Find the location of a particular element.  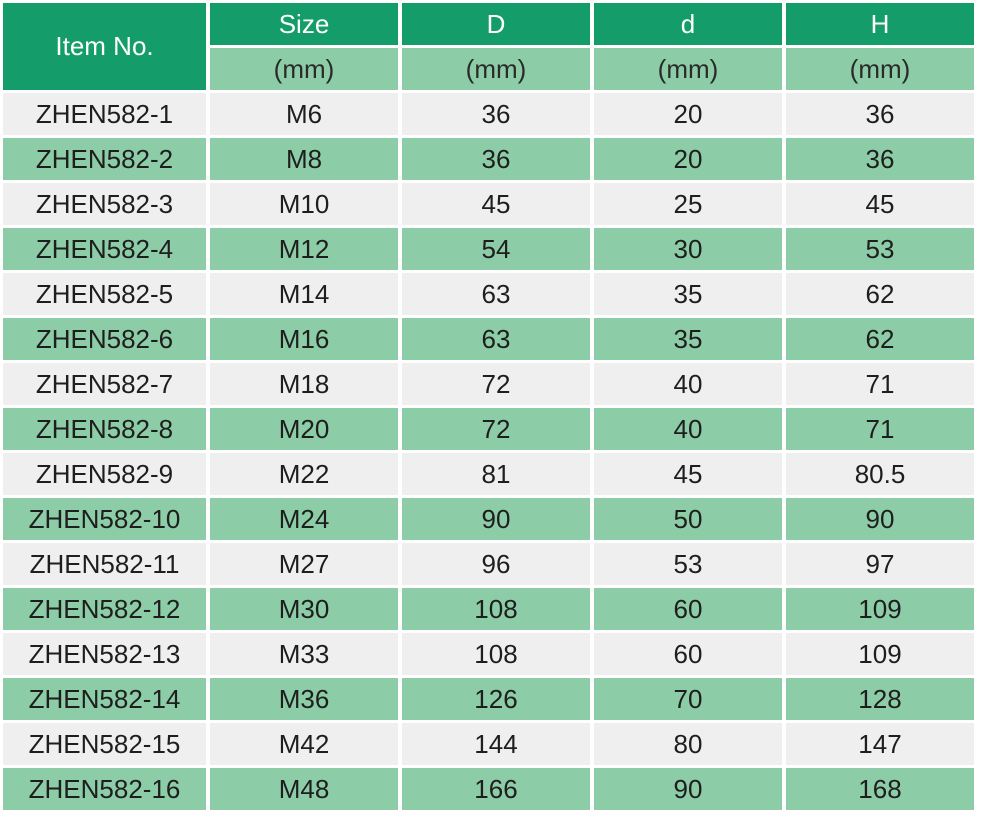

table-cell-size: M6 is located at coordinates (304, 114).